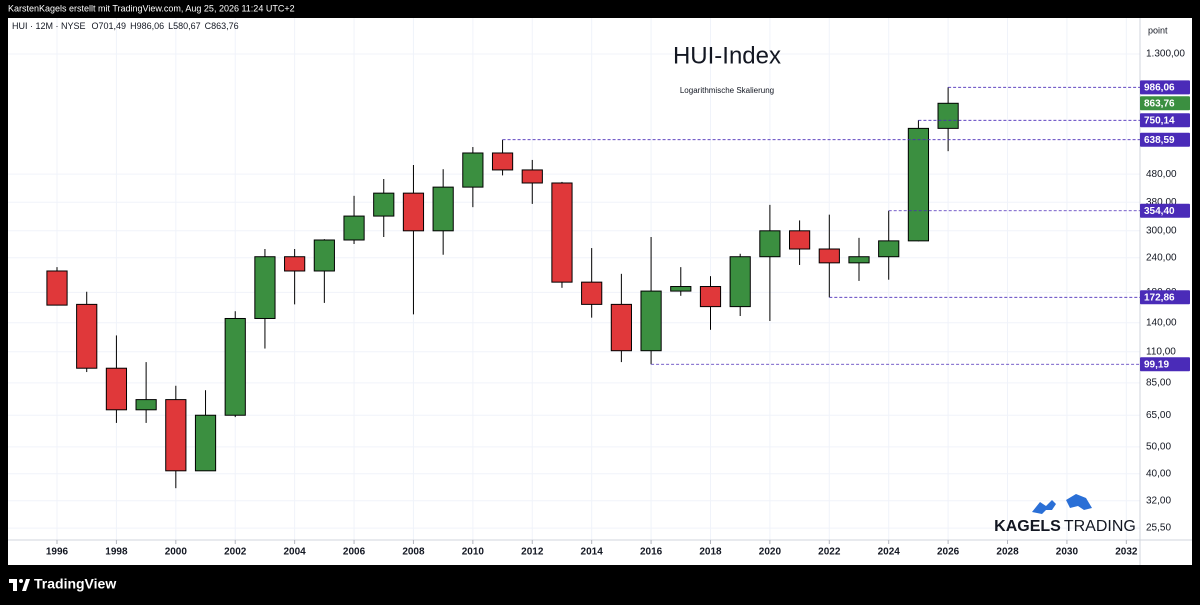  I want to click on ohlc-value: 986,06, so click(151, 26).